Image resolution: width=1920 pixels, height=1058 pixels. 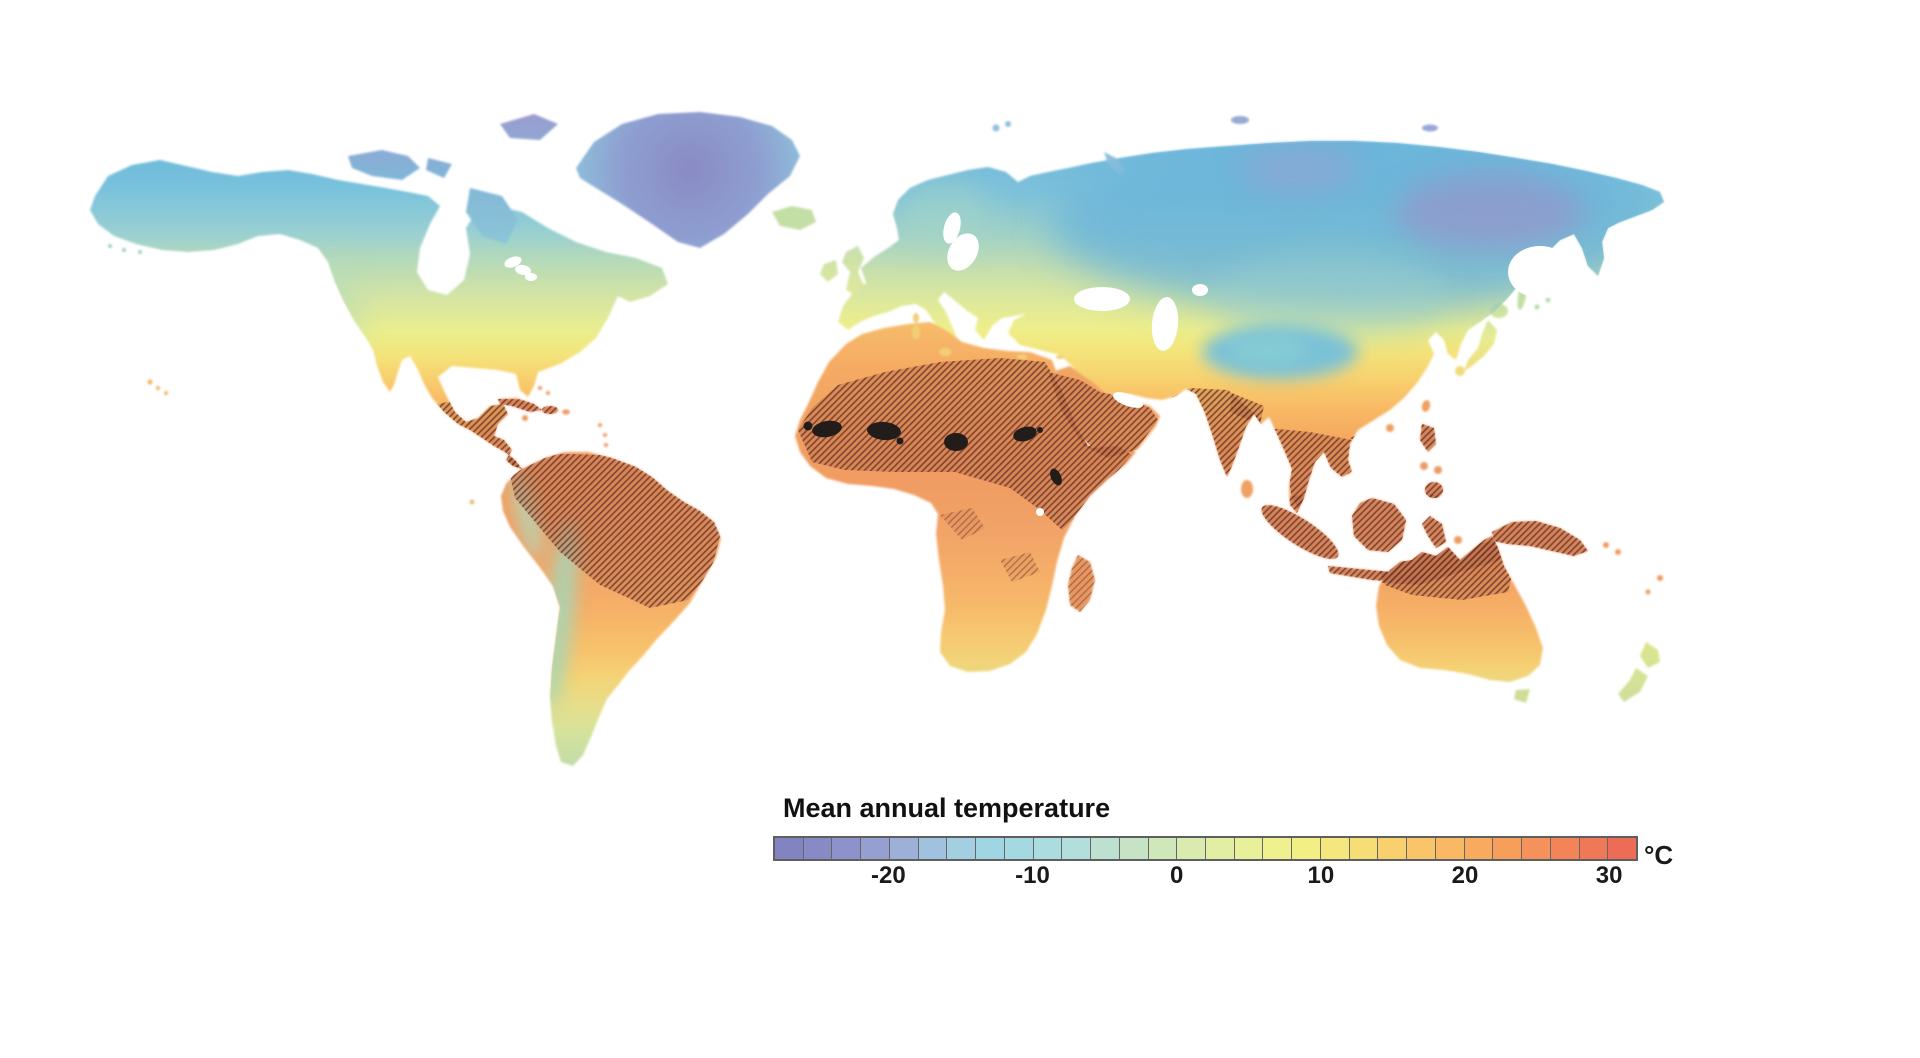 What do you see at coordinates (1128, 400) in the screenshot?
I see `persian-gulf` at bounding box center [1128, 400].